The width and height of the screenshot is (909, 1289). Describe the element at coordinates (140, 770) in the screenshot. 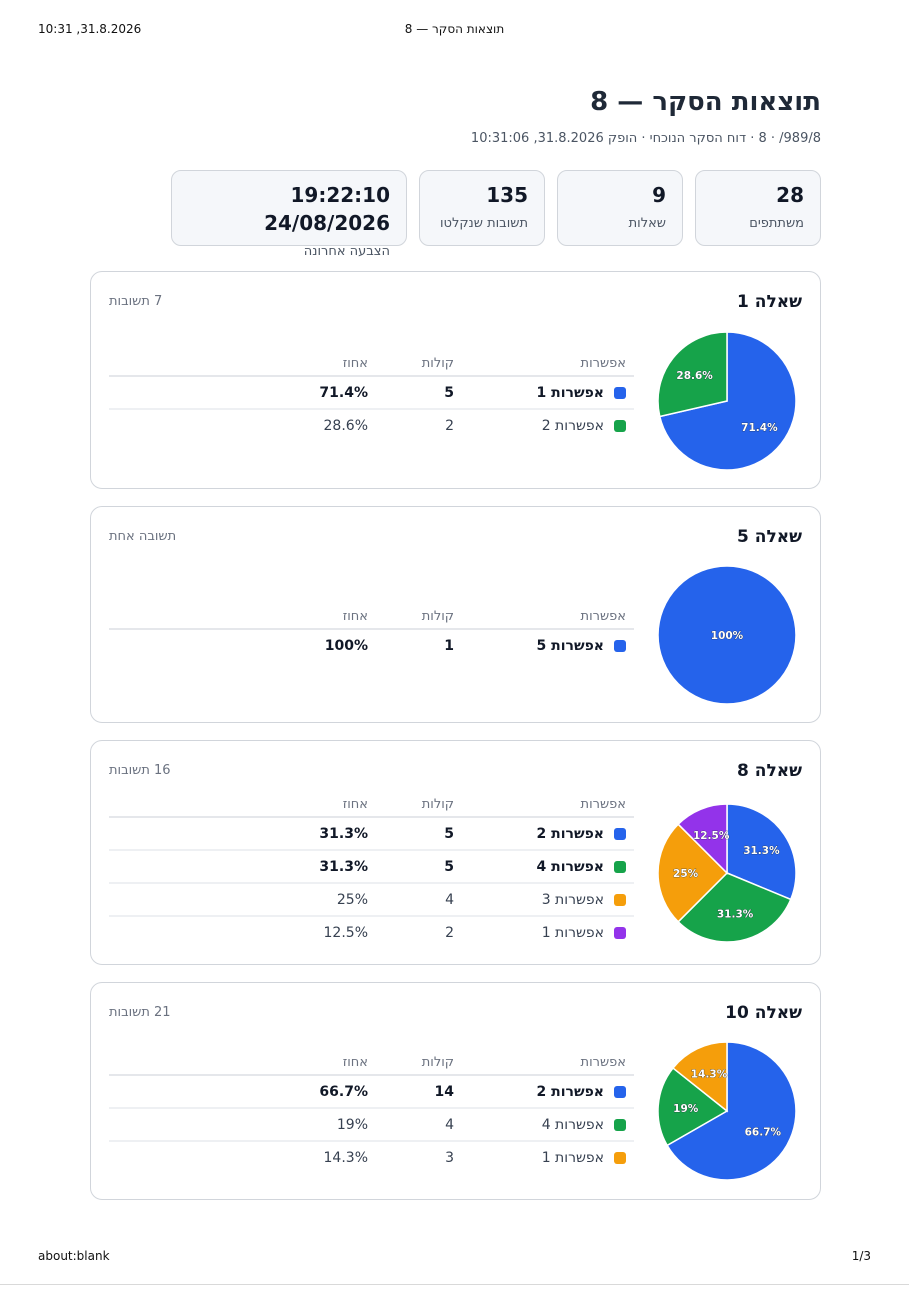

I see `response-count: 16 תשובות` at that location.